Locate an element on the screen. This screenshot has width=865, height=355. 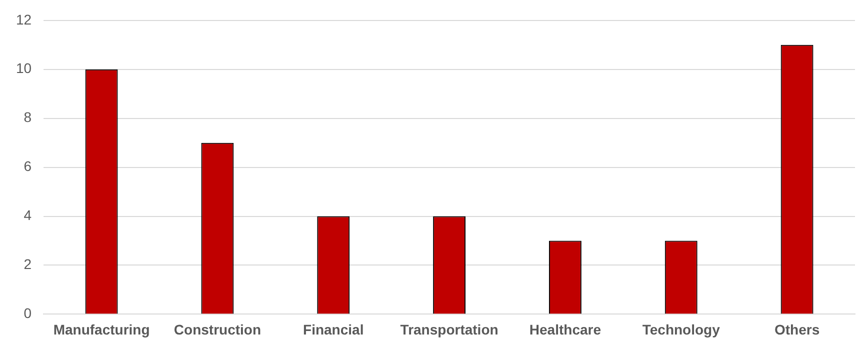
x-tick-label: Construction is located at coordinates (218, 329).